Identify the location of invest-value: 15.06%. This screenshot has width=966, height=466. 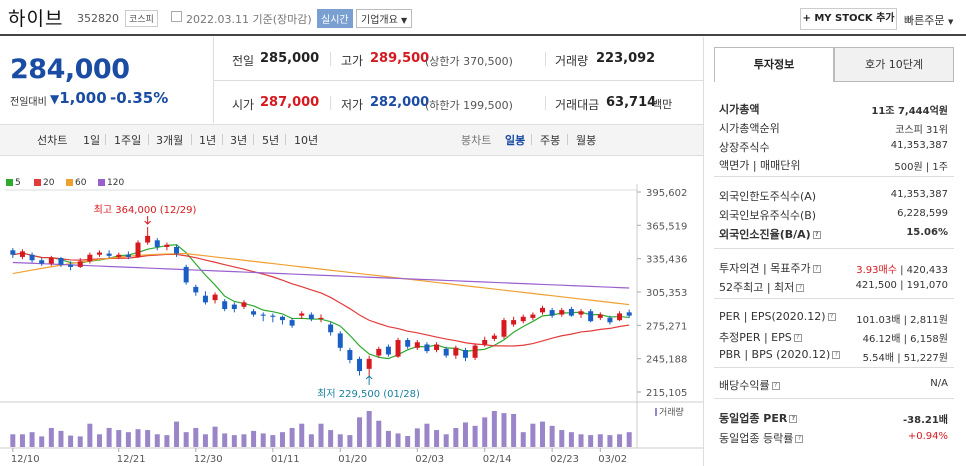
(927, 232).